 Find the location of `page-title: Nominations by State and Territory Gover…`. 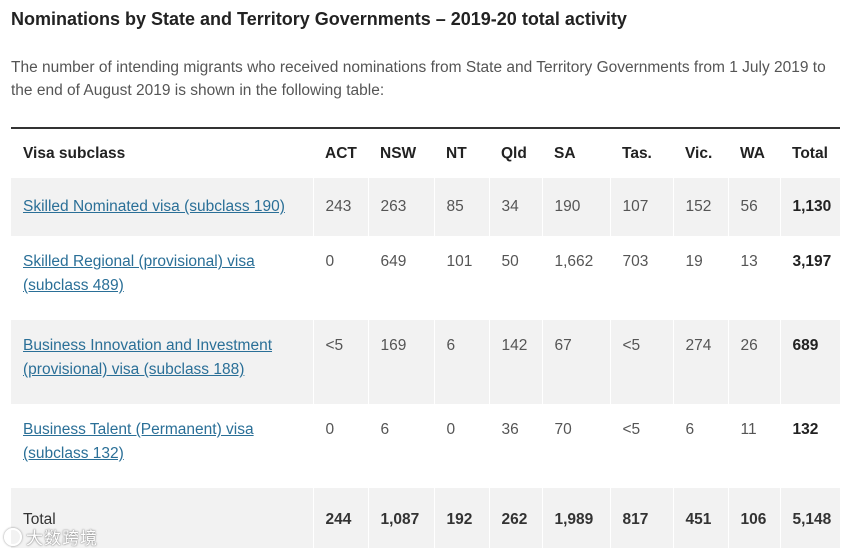

page-title: Nominations by State and Territory Gover… is located at coordinates (319, 19).